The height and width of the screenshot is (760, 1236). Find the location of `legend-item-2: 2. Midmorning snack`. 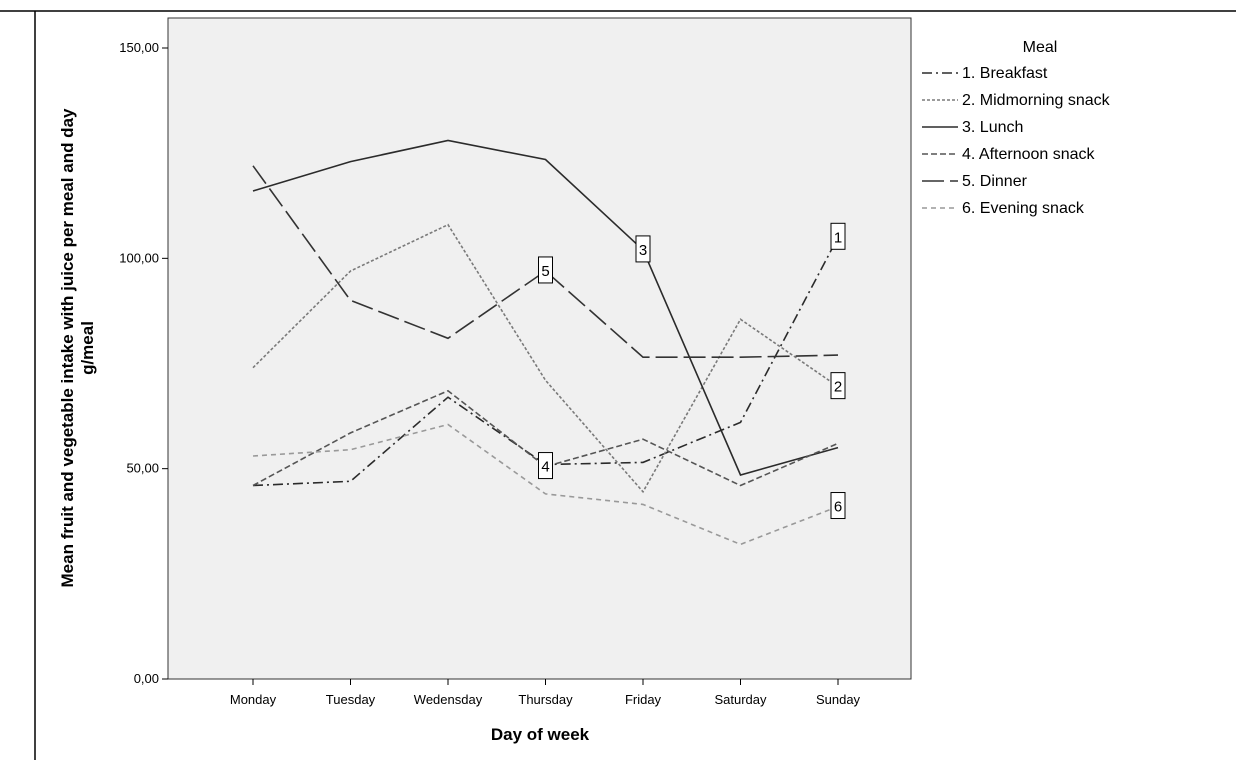

legend-item-2: 2. Midmorning snack is located at coordinates (1016, 100).